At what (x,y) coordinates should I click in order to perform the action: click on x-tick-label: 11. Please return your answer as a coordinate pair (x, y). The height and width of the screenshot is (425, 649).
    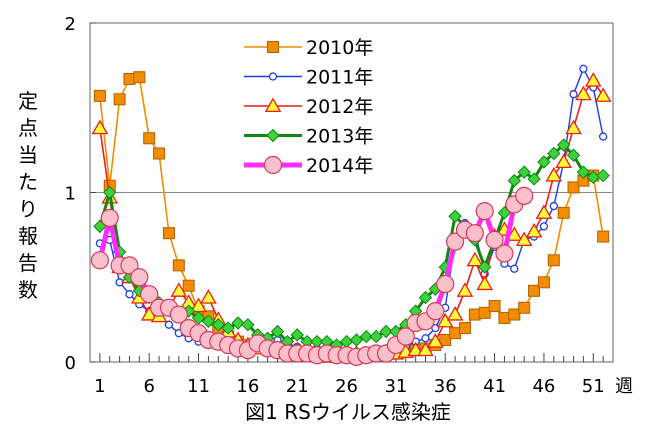
    Looking at the image, I should click on (198, 386).